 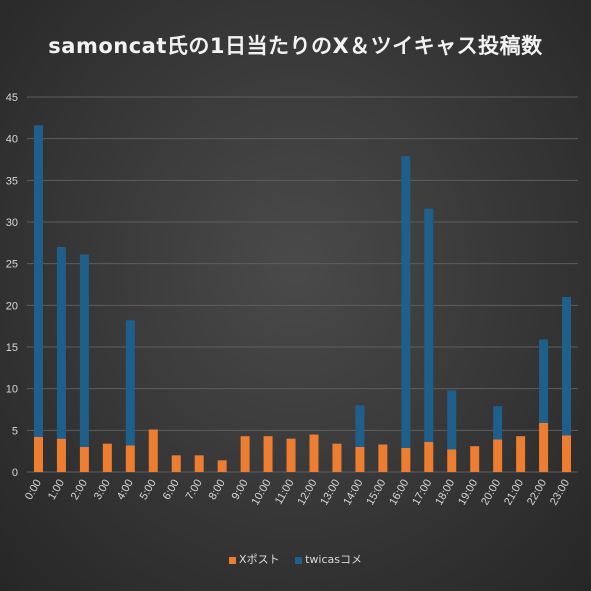 What do you see at coordinates (295, 46) in the screenshot?
I see `chart-title: samoncat氏の1日当たりのX＆ツイキャス投稿数` at bounding box center [295, 46].